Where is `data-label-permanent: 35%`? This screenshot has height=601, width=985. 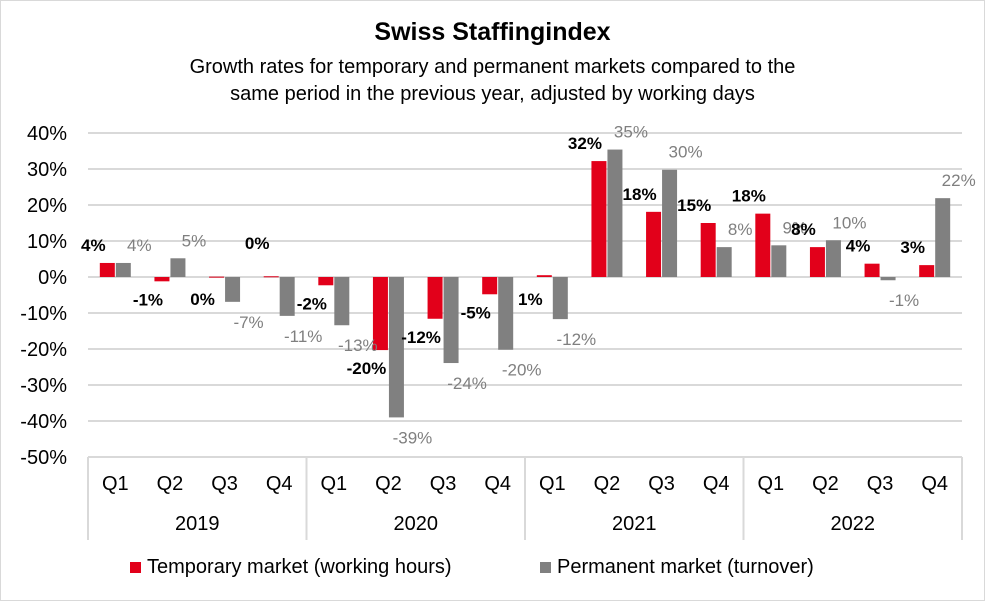 data-label-permanent: 35% is located at coordinates (631, 132).